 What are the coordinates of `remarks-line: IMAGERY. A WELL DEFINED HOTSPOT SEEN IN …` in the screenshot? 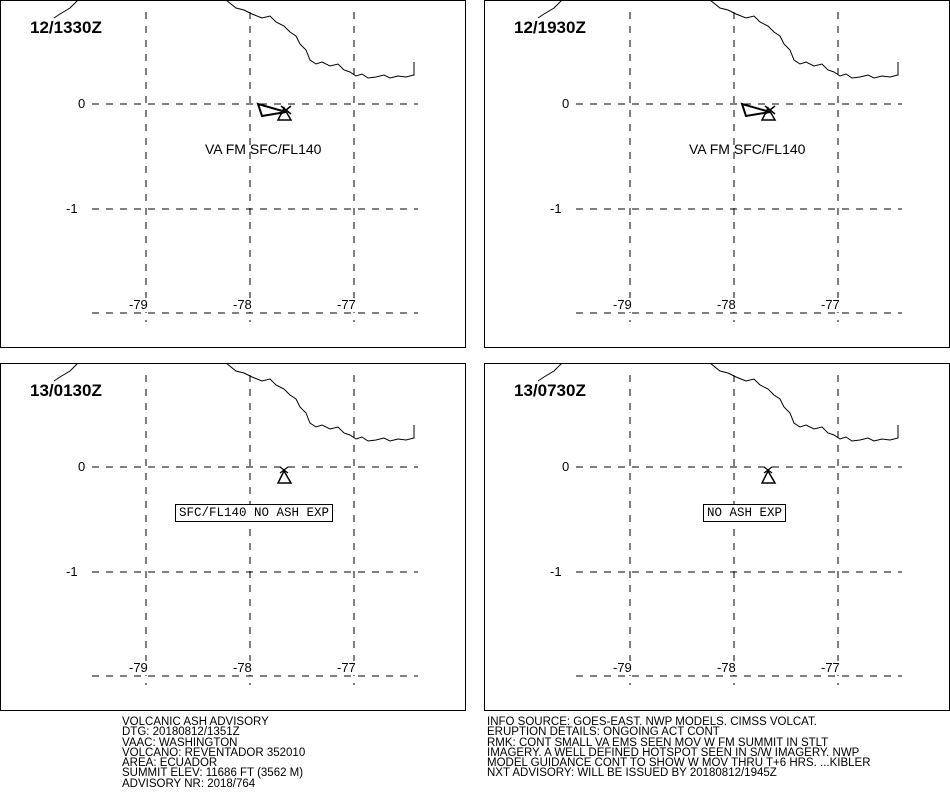 It's located at (673, 752).